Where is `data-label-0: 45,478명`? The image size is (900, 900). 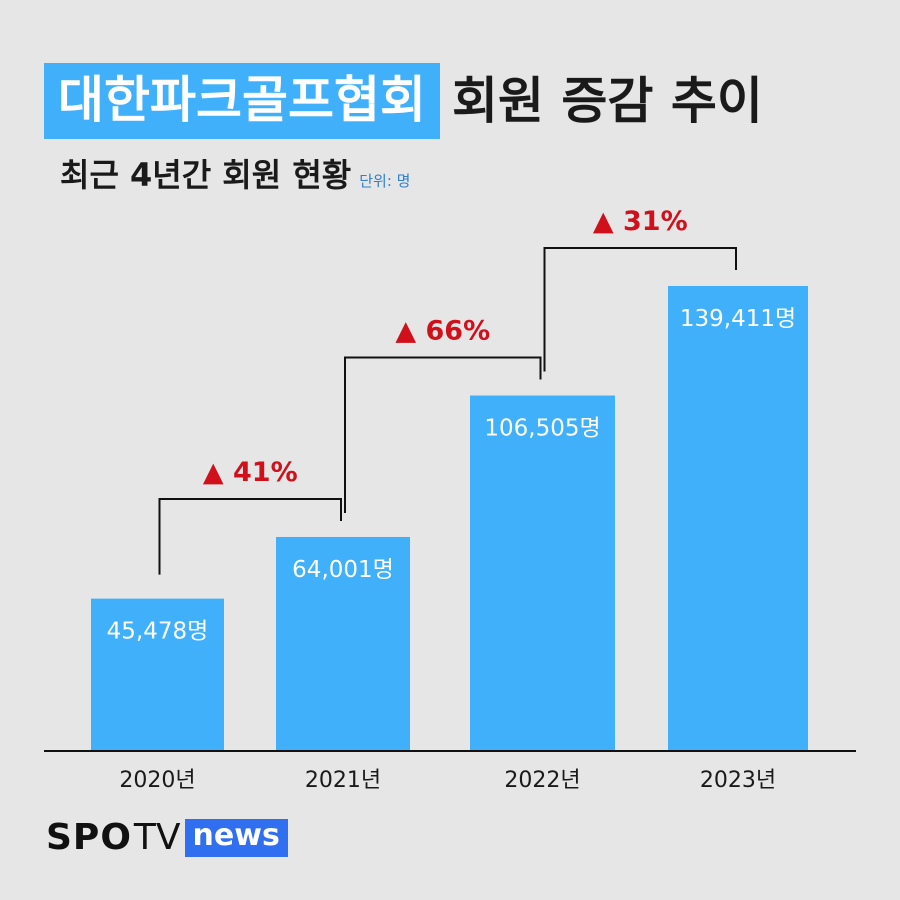
data-label-0: 45,478명 is located at coordinates (158, 632).